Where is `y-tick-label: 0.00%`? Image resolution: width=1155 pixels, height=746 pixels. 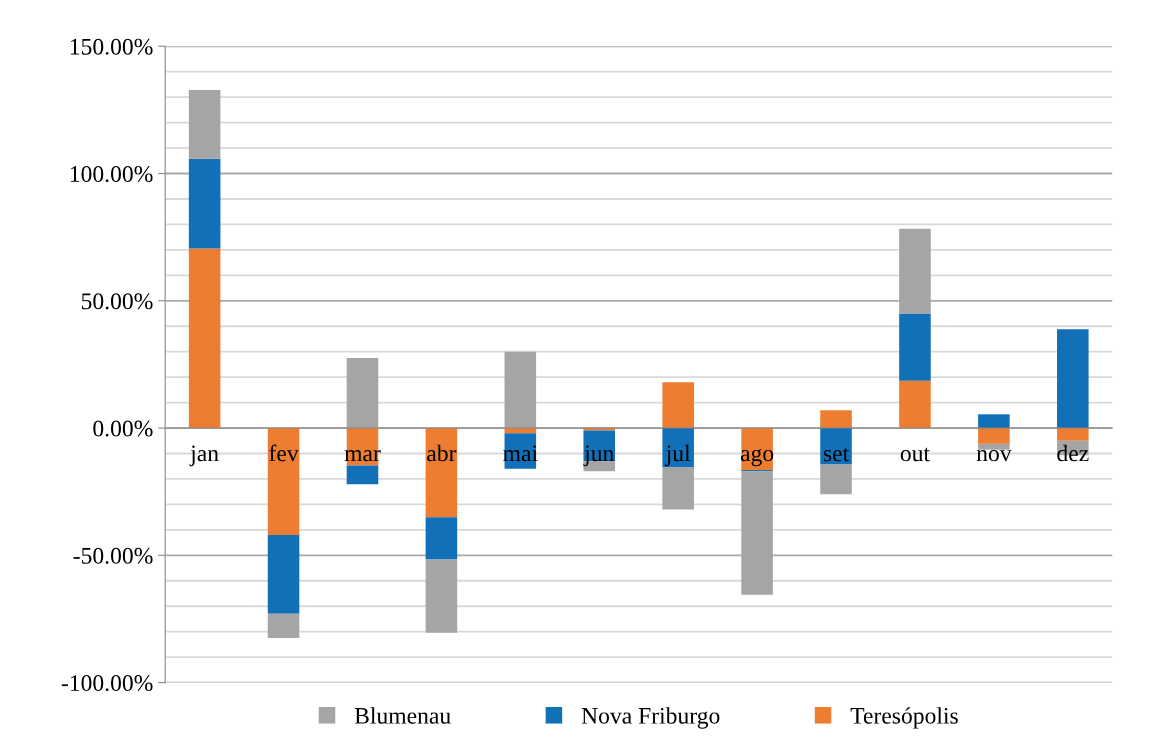 y-tick-label: 0.00% is located at coordinates (123, 428).